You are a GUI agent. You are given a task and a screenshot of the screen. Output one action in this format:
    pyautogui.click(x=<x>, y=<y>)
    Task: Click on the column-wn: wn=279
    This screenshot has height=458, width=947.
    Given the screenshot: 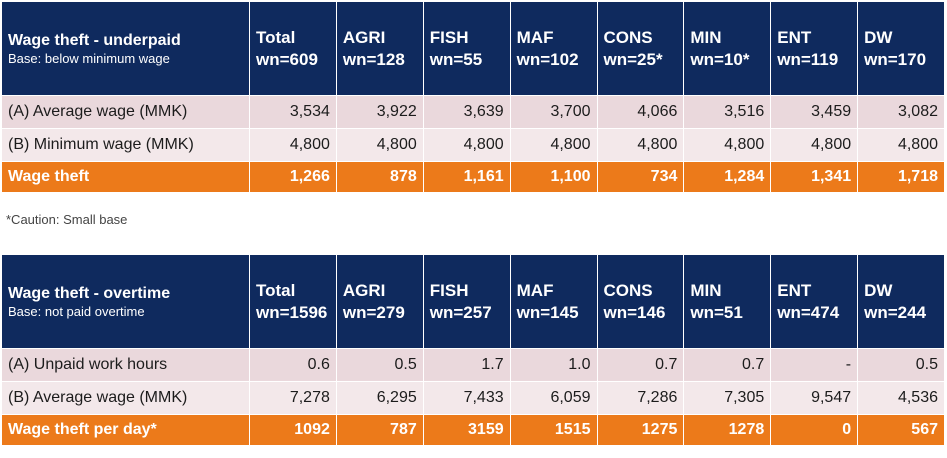 What is the action you would take?
    pyautogui.click(x=373, y=312)
    